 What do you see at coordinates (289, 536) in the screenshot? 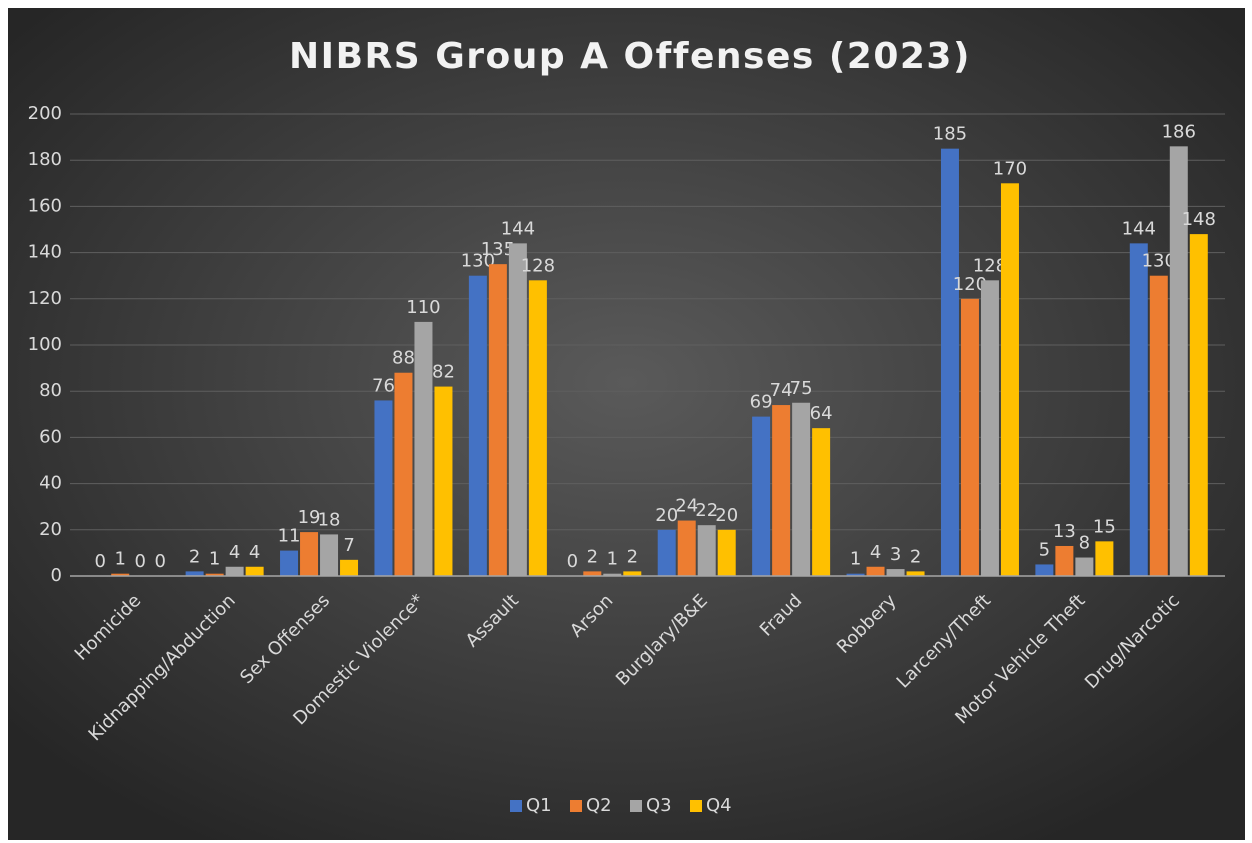
I see `data-label: 11` at bounding box center [289, 536].